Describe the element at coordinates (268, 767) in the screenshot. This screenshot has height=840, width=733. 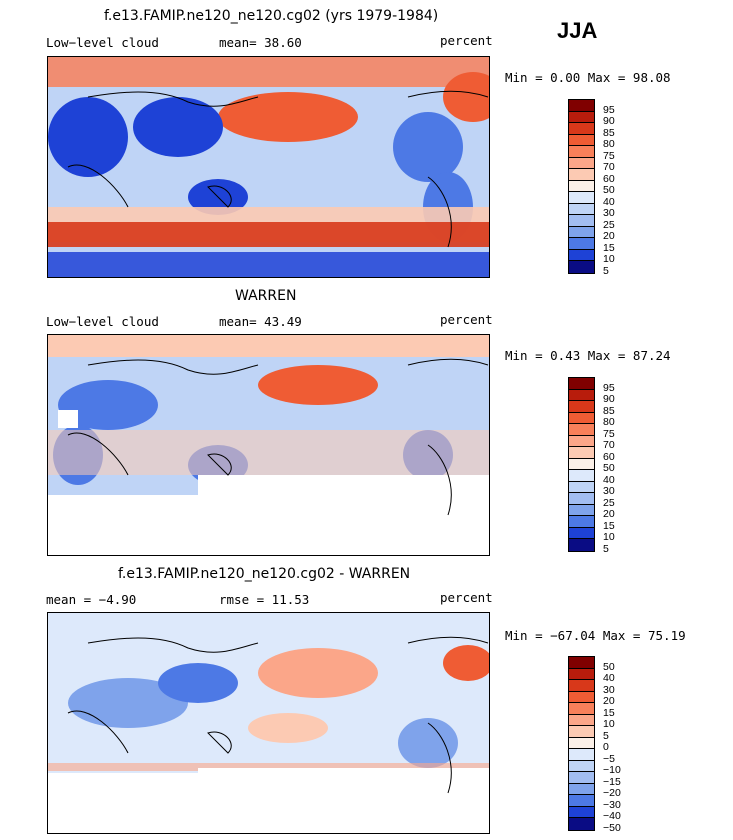
I see `panel3-southern-edge` at that location.